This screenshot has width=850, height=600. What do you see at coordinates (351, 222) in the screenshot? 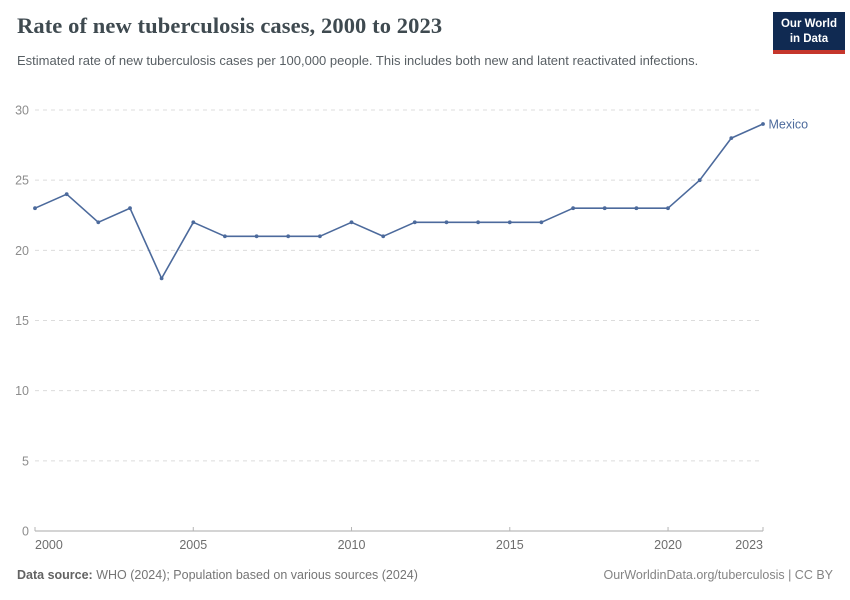
I see `data-point-mexico-2010` at bounding box center [351, 222].